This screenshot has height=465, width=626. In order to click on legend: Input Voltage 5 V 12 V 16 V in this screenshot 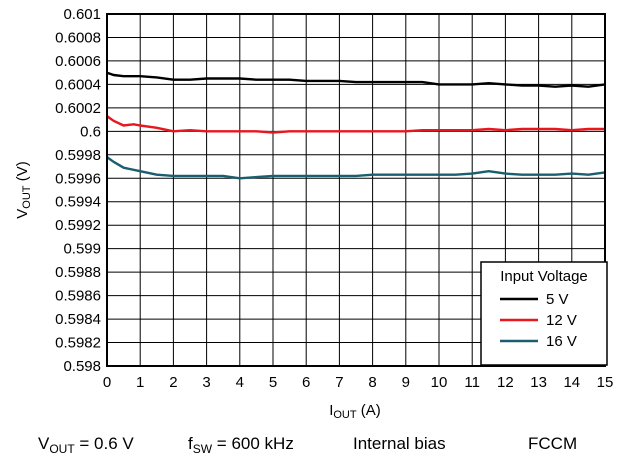, I will do `click(544, 313)`.